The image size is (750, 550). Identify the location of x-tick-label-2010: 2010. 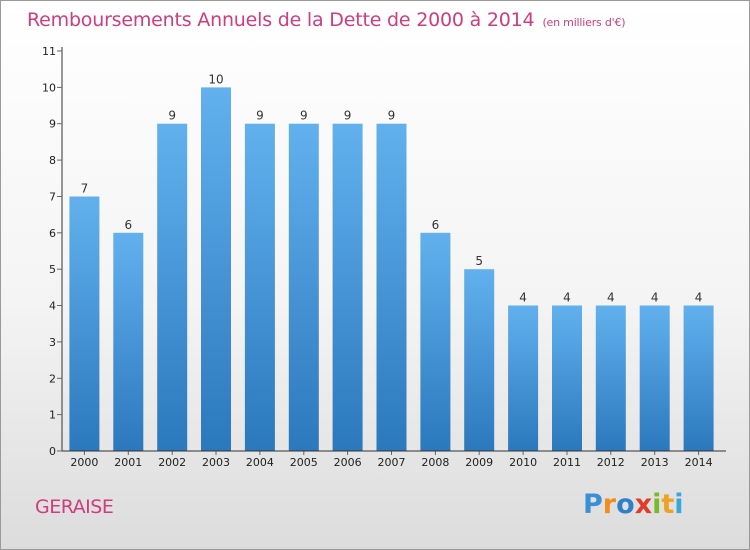
(523, 462).